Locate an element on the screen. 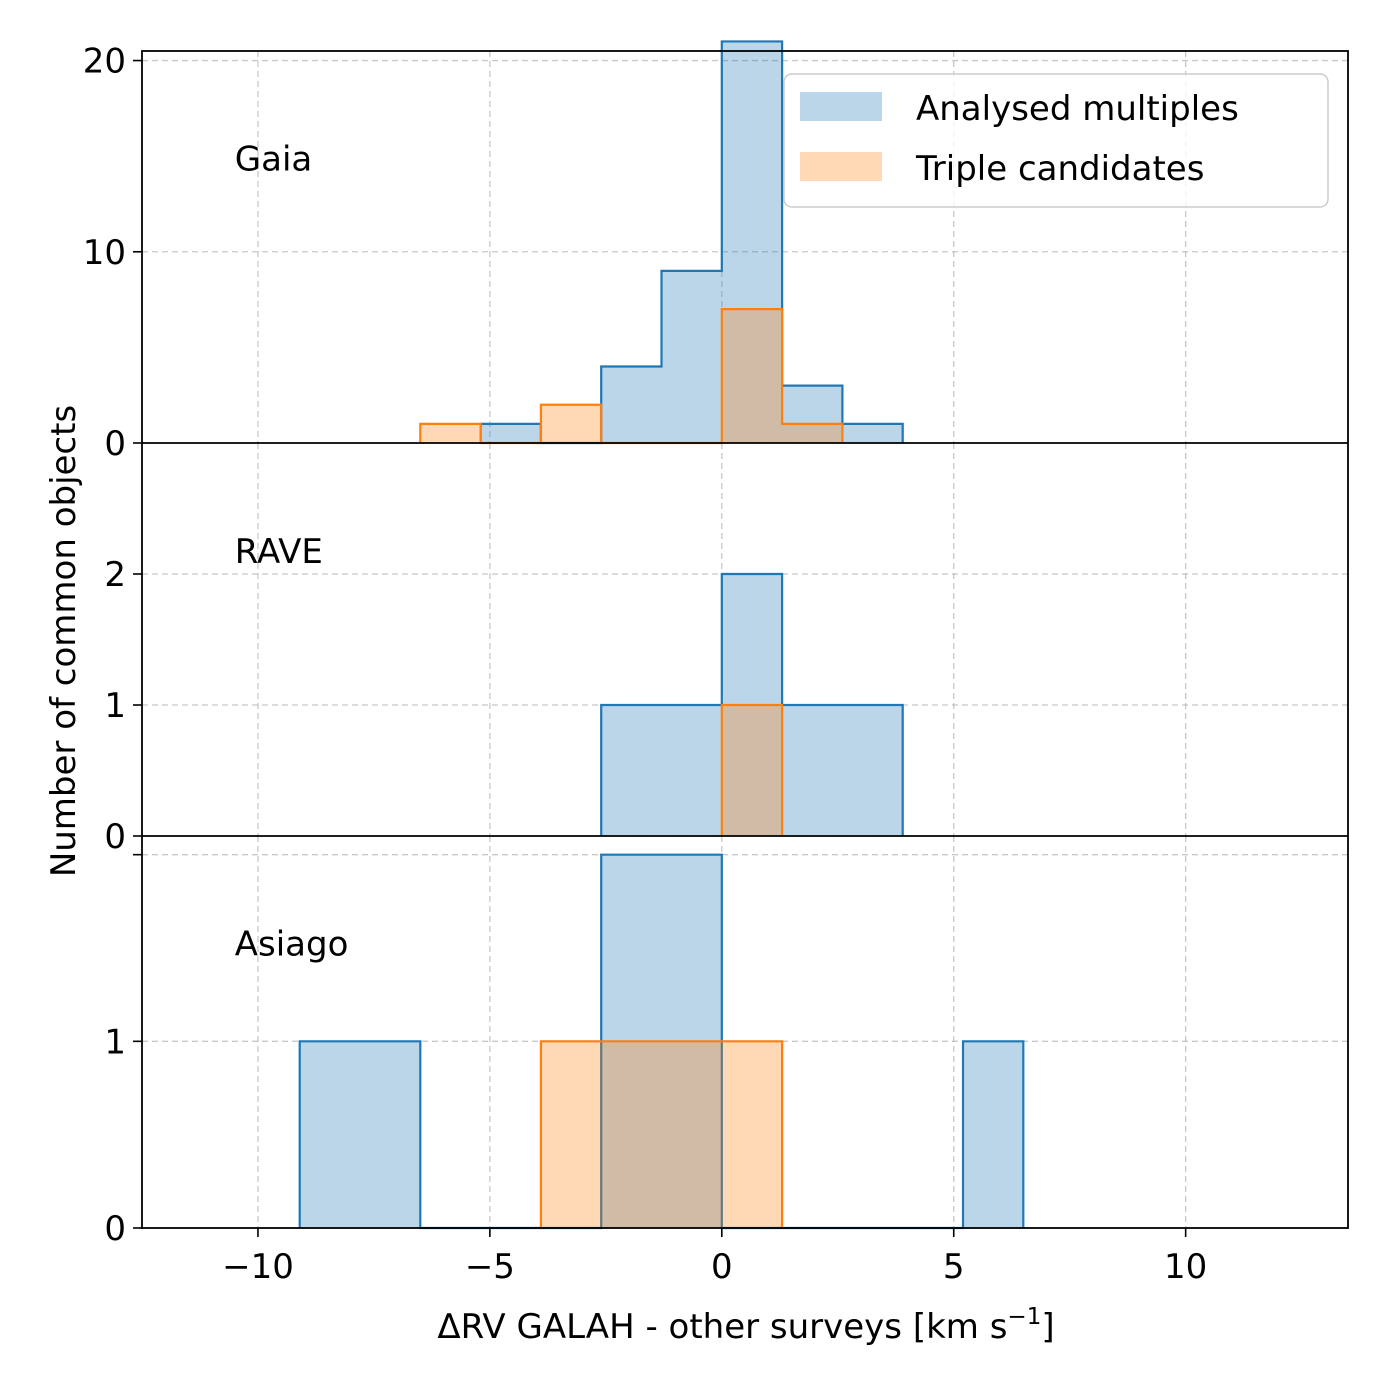 The image size is (1400, 1400). series-triples-asiago is located at coordinates (661, 1134).